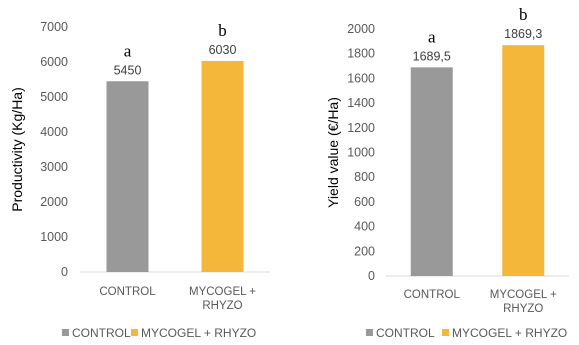 Image resolution: width=579 pixels, height=345 pixels. What do you see at coordinates (223, 50) in the screenshot?
I see `data-label: 6030` at bounding box center [223, 50].